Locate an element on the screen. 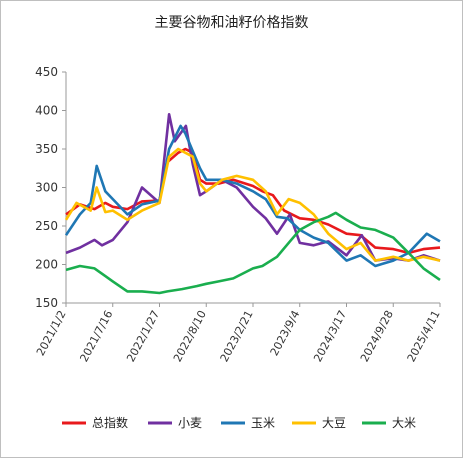  legend-label: 大米 is located at coordinates (404, 423).